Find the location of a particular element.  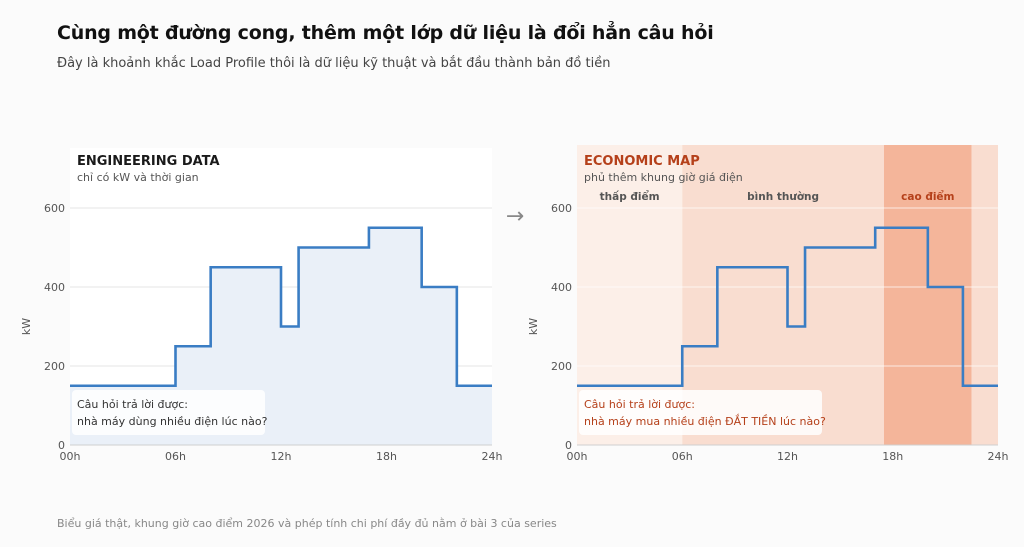

band-label: thấp điểm is located at coordinates (630, 196).